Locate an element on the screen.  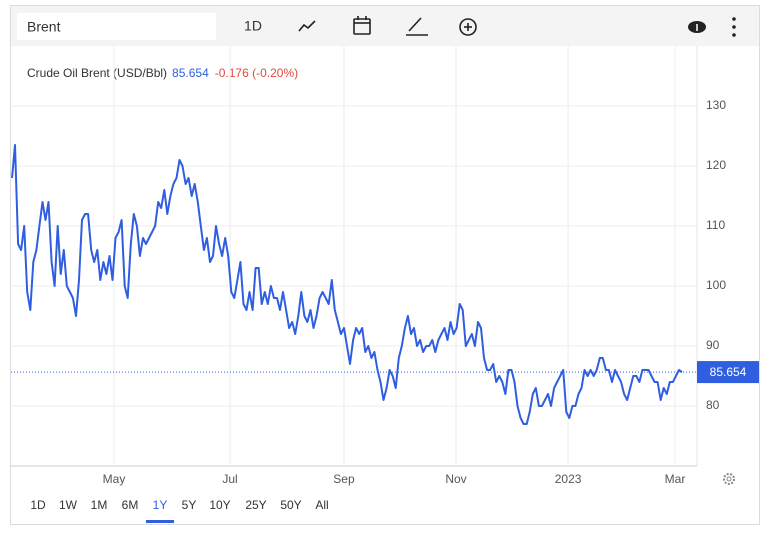
last-value-box is located at coordinates (728, 372).